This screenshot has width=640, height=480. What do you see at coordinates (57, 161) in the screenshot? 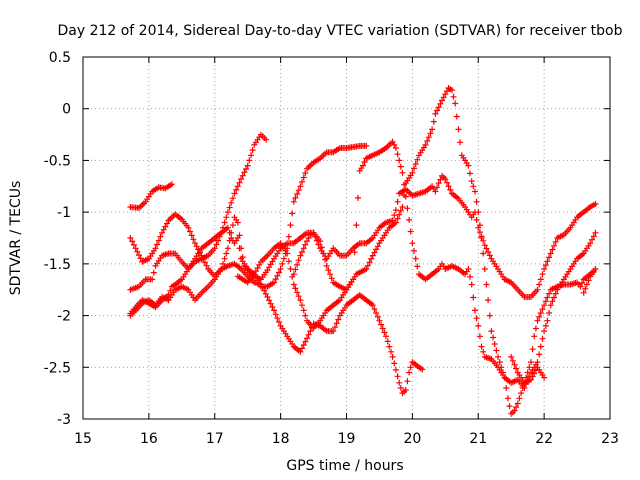
I see `y-tick-label: -0.5` at bounding box center [57, 161].